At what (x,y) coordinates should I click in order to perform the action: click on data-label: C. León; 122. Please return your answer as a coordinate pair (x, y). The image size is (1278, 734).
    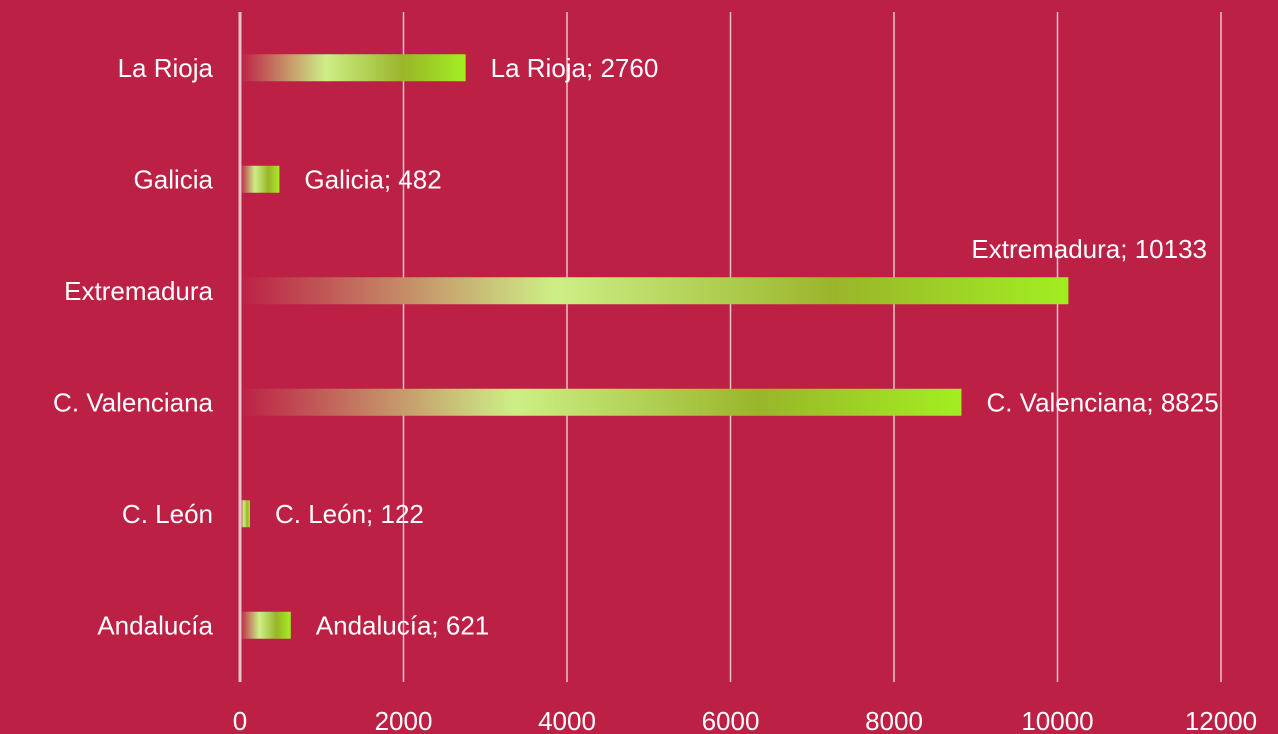
    Looking at the image, I should click on (349, 514).